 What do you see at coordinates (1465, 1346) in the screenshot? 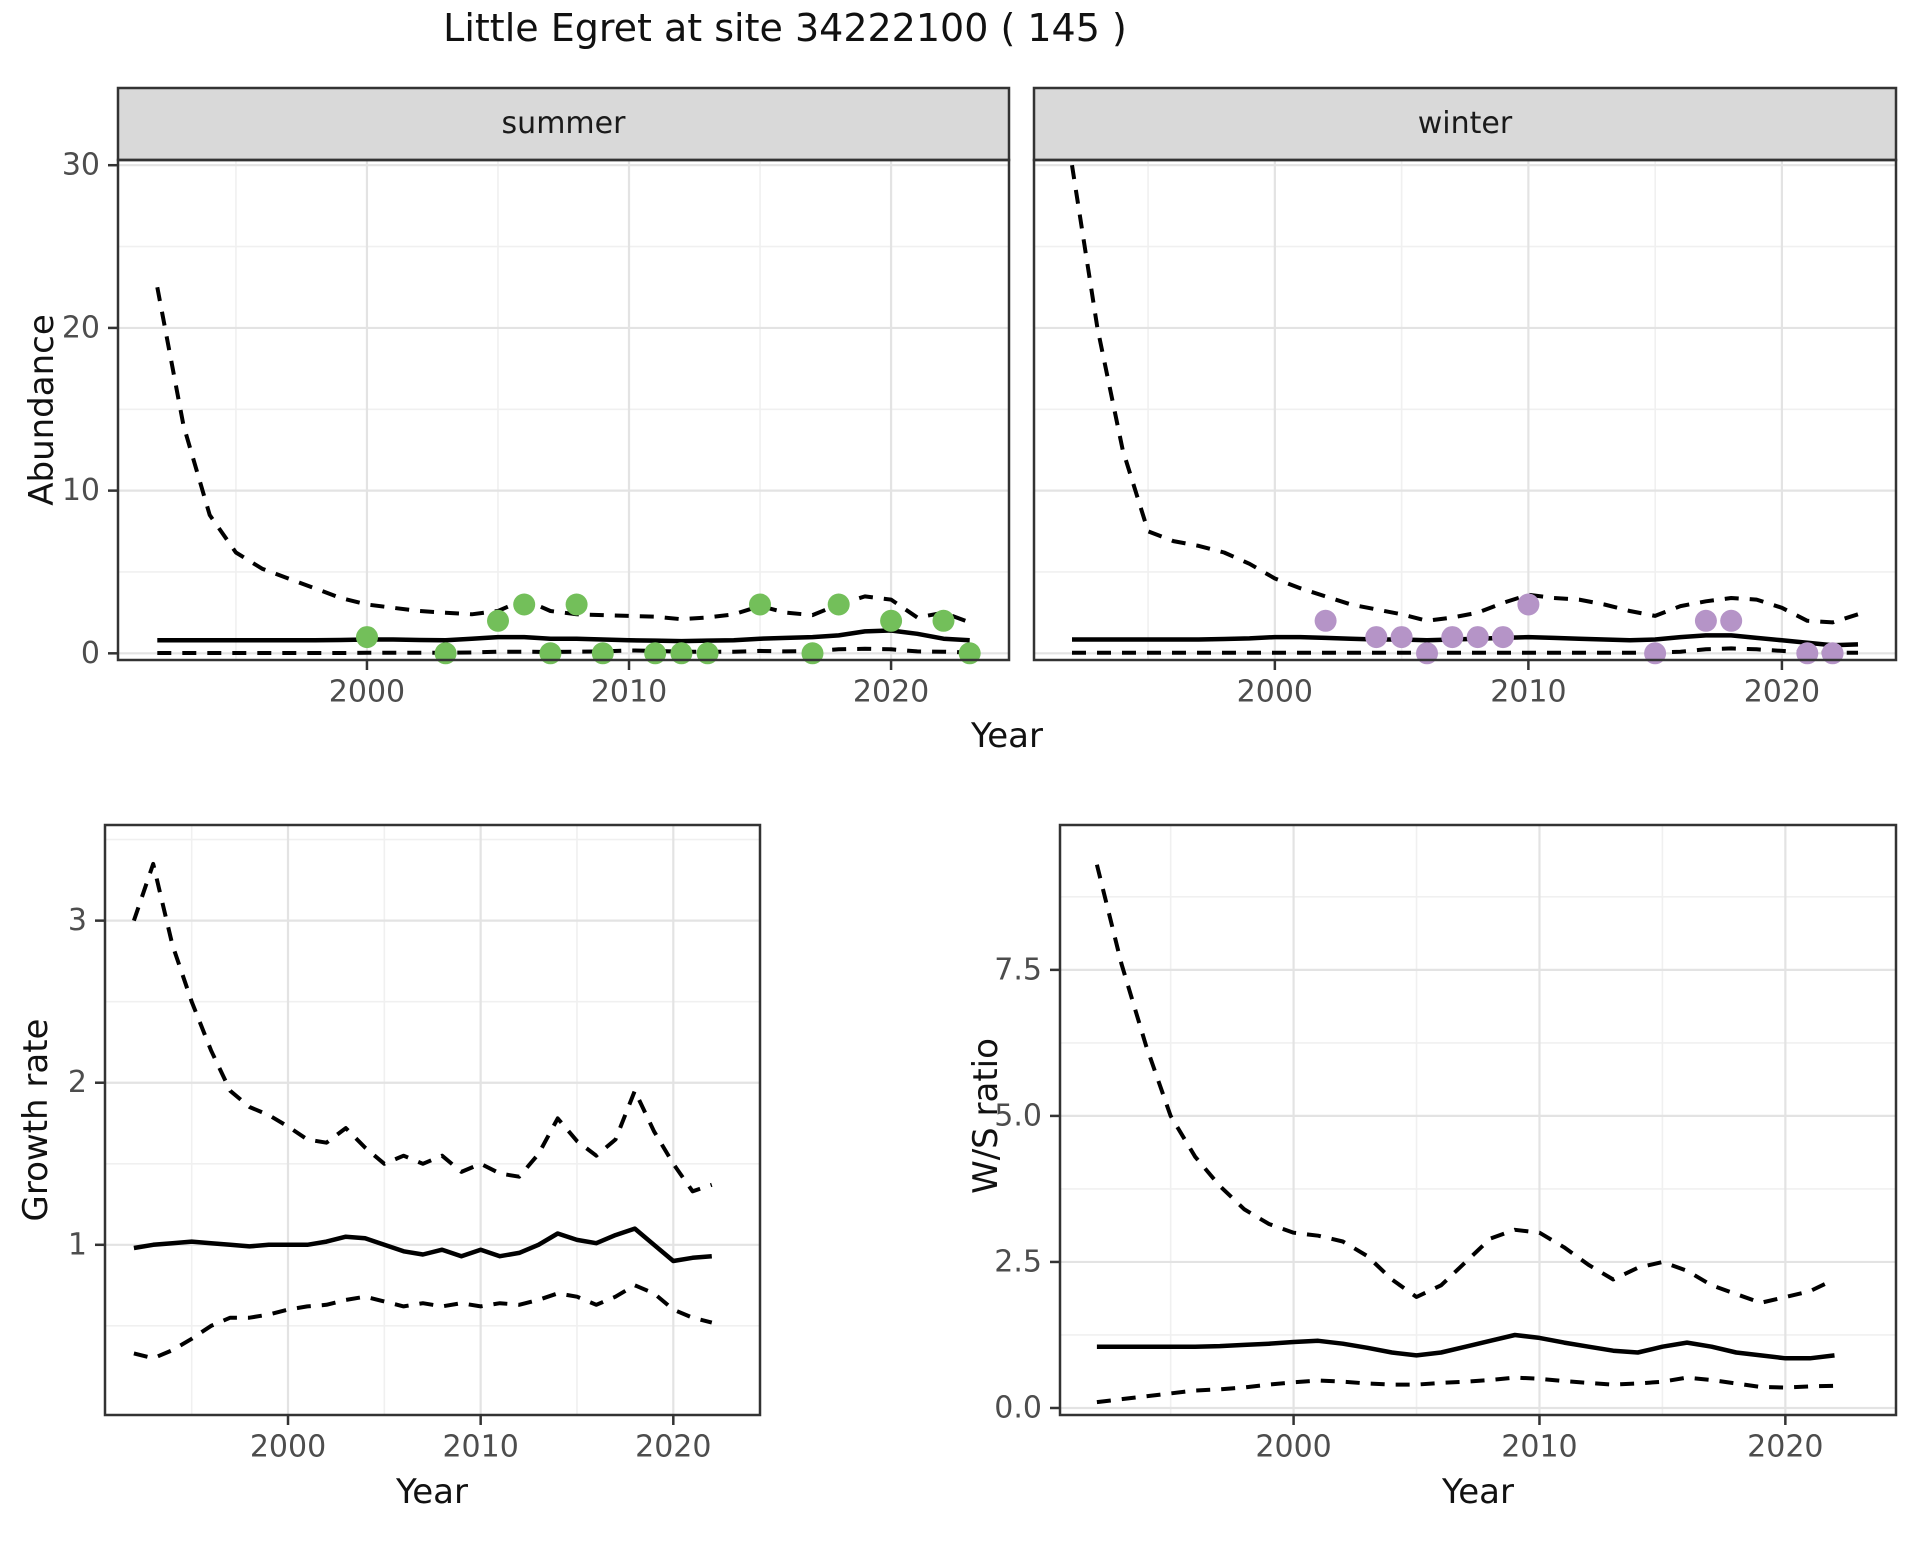
I see `ws-ratio-fit-line` at bounding box center [1465, 1346].